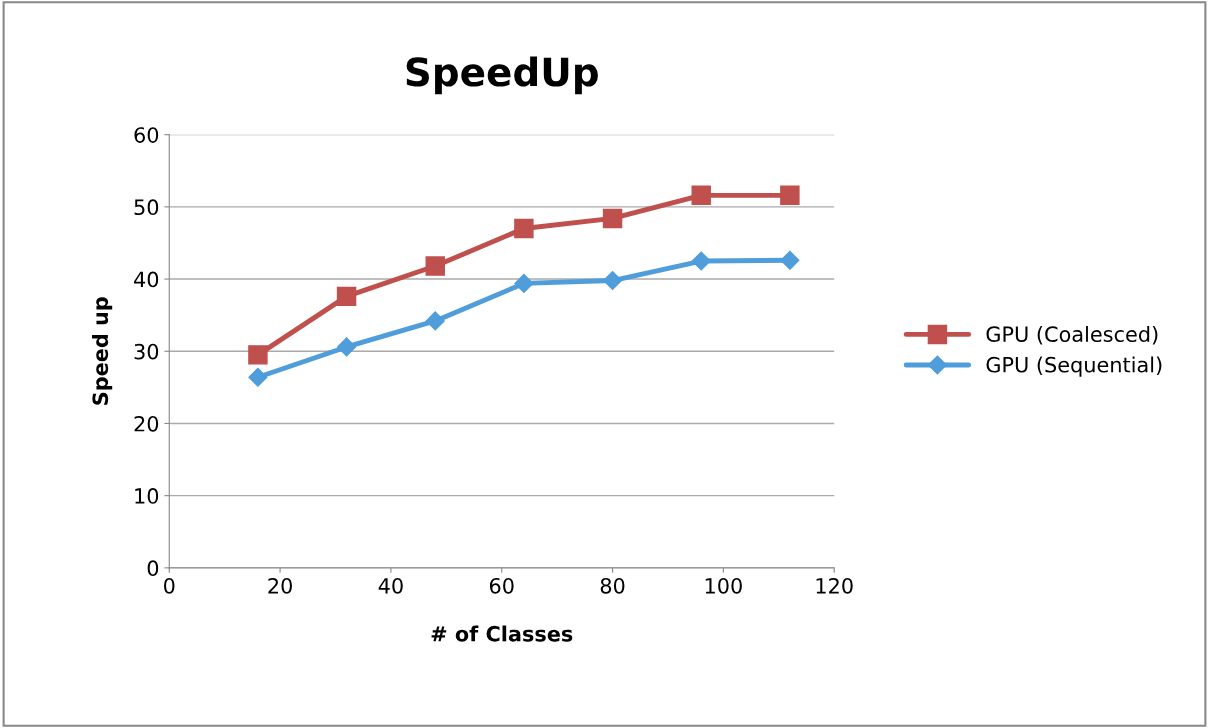  What do you see at coordinates (146, 207) in the screenshot?
I see `y-tick-label: 50` at bounding box center [146, 207].